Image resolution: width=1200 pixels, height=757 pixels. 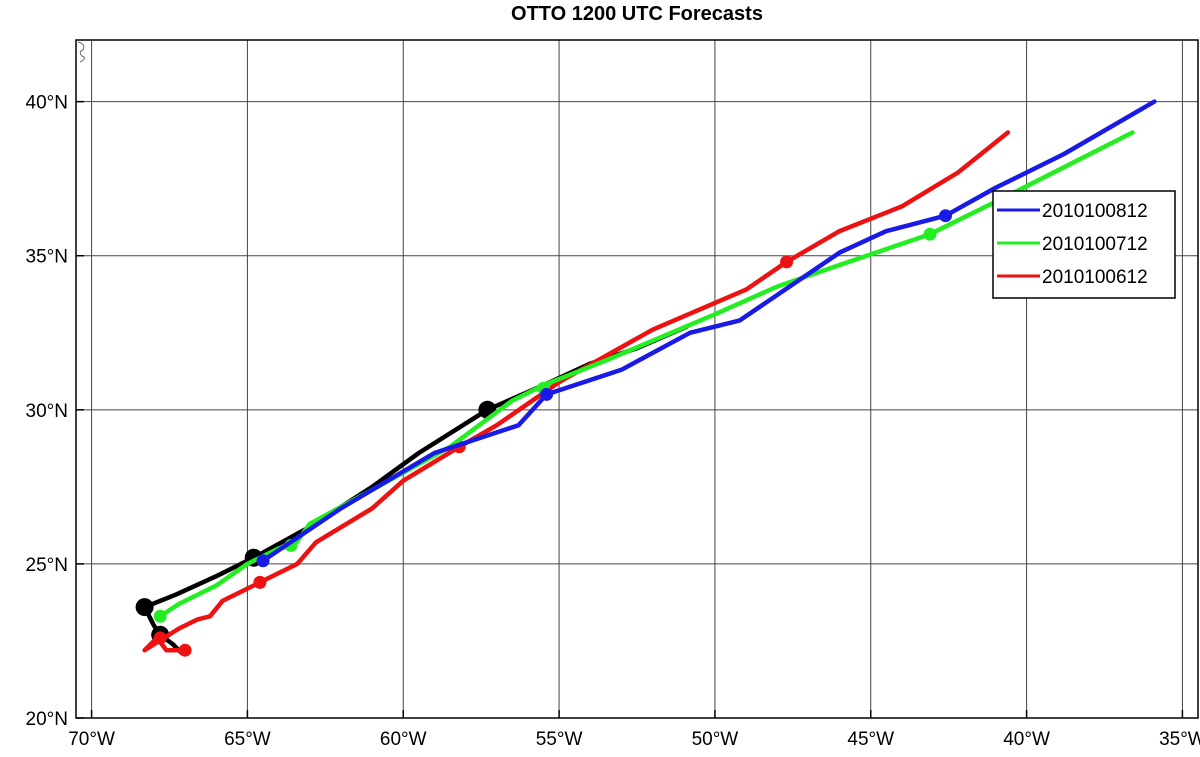 What do you see at coordinates (247, 739) in the screenshot?
I see `x-tick-label: 65°W` at bounding box center [247, 739].